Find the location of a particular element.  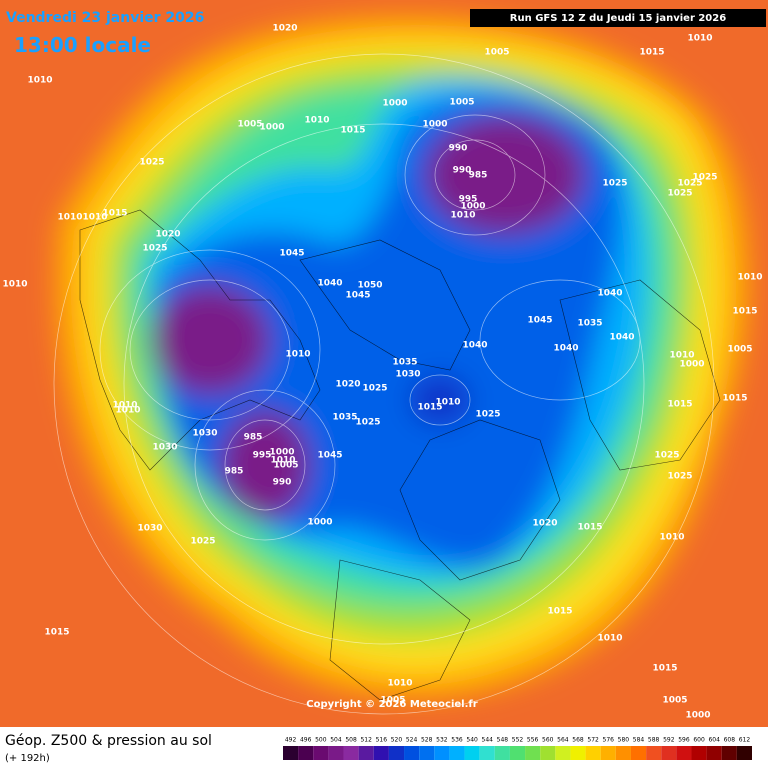

colorbar-label: 580 is located at coordinates (624, 740).